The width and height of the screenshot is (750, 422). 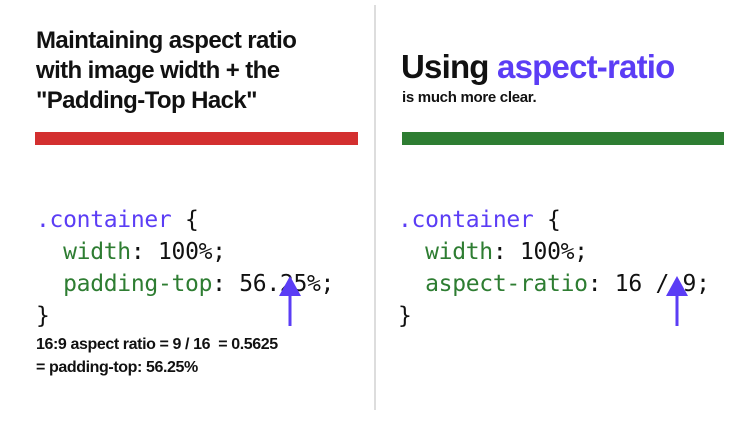 What do you see at coordinates (166, 40) in the screenshot?
I see `left-title-line: Maintaining aspect ratio` at bounding box center [166, 40].